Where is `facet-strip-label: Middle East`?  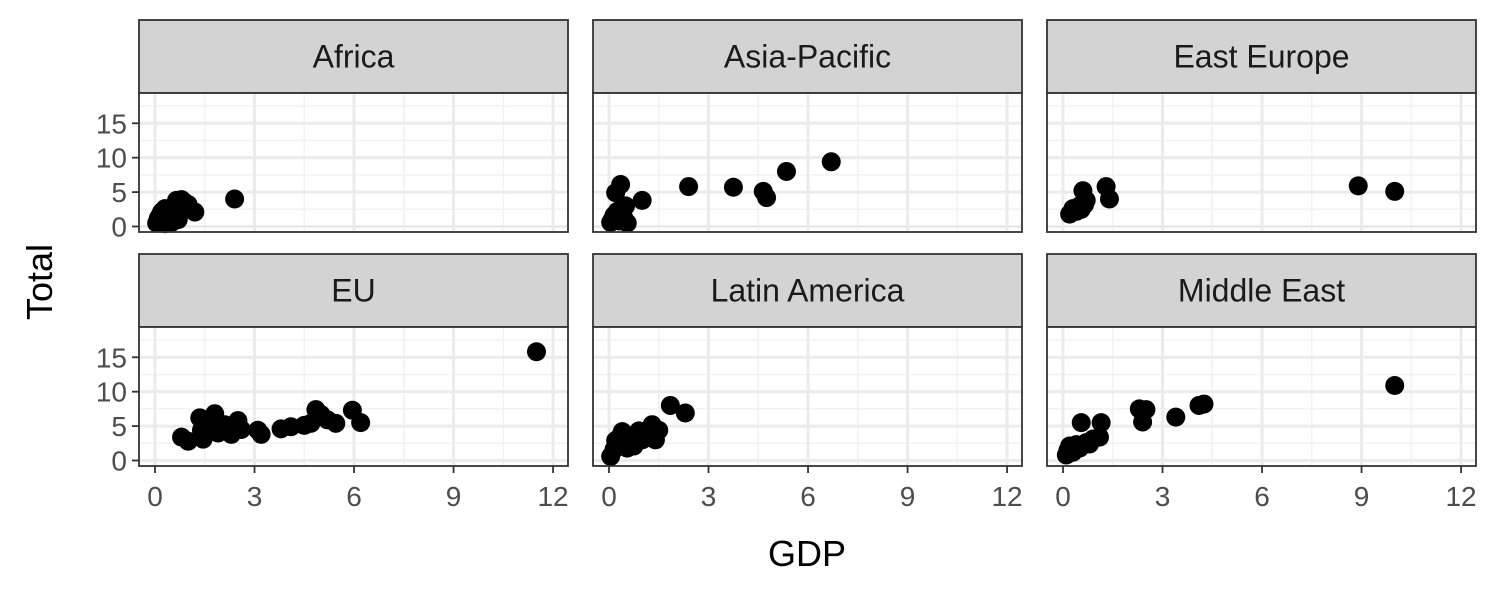
facet-strip-label: Middle East is located at coordinates (1261, 291).